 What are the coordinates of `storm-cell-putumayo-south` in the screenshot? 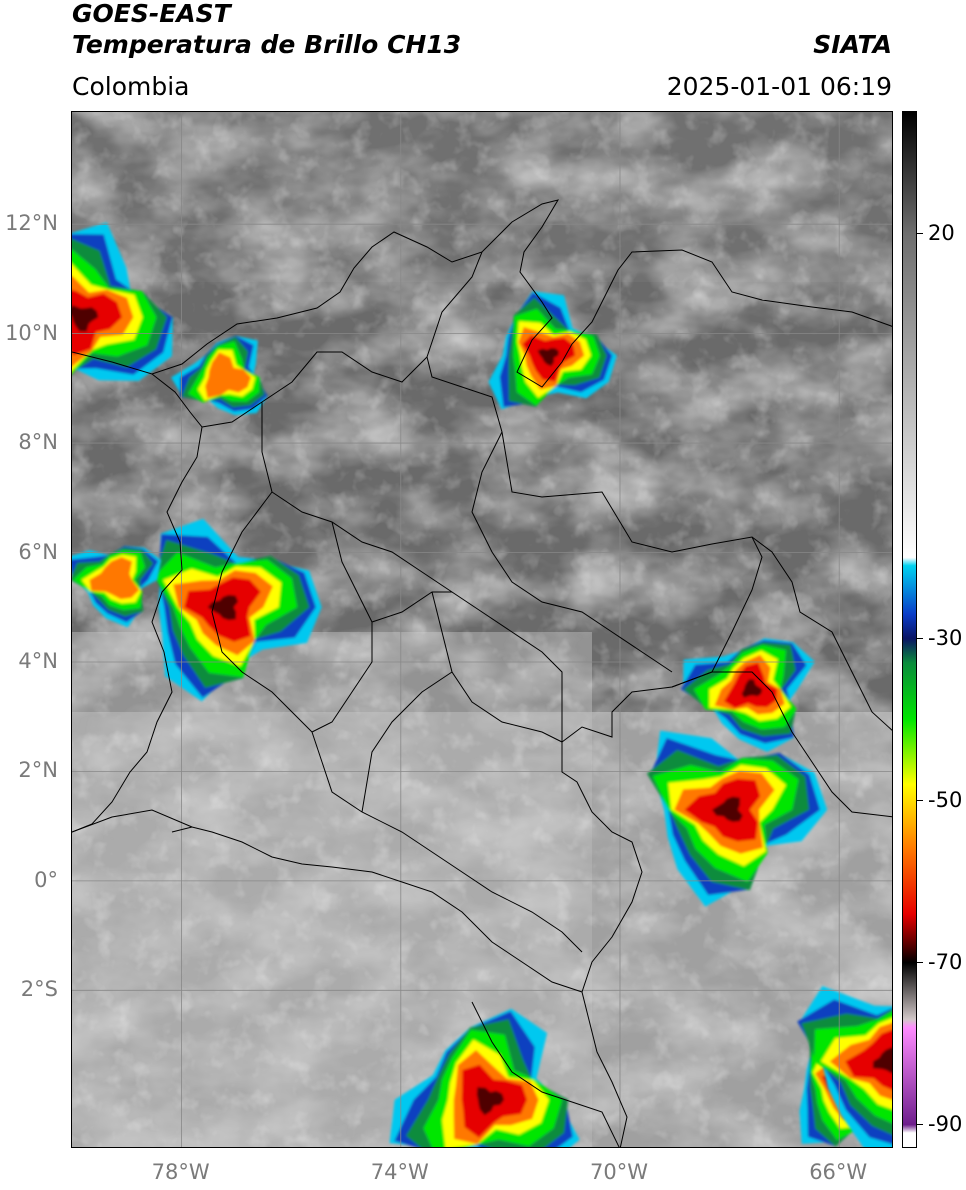 It's located at (484, 1077).